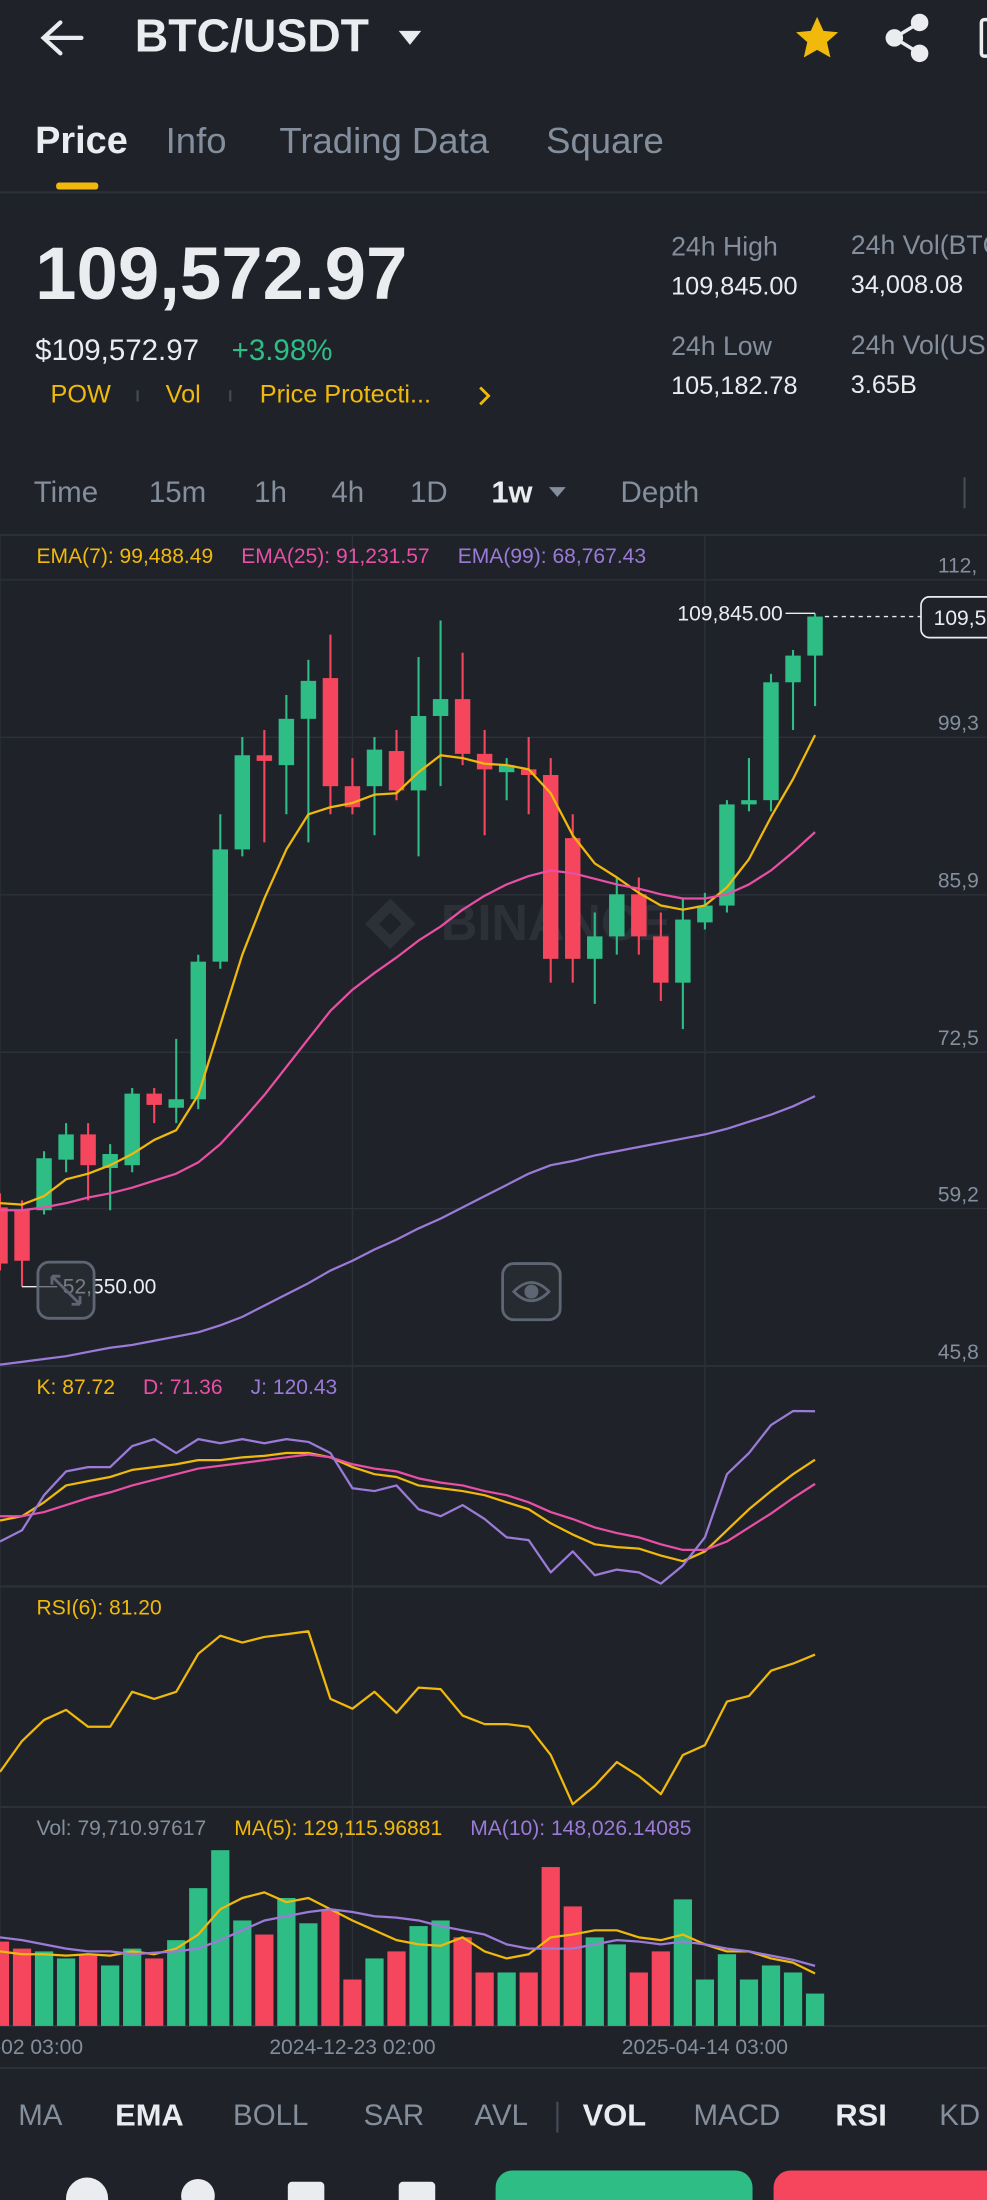 Image resolution: width=987 pixels, height=2200 pixels. Describe the element at coordinates (817, 37) in the screenshot. I see `favorite-star` at that location.